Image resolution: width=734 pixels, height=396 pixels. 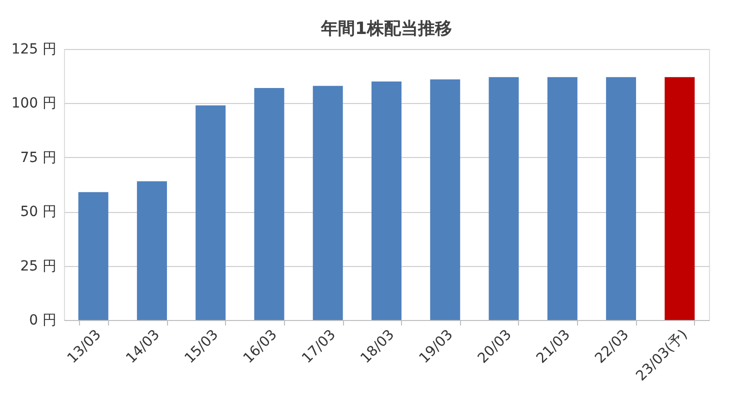 I want to click on y-tick-label: 100 円, so click(x=33, y=104).